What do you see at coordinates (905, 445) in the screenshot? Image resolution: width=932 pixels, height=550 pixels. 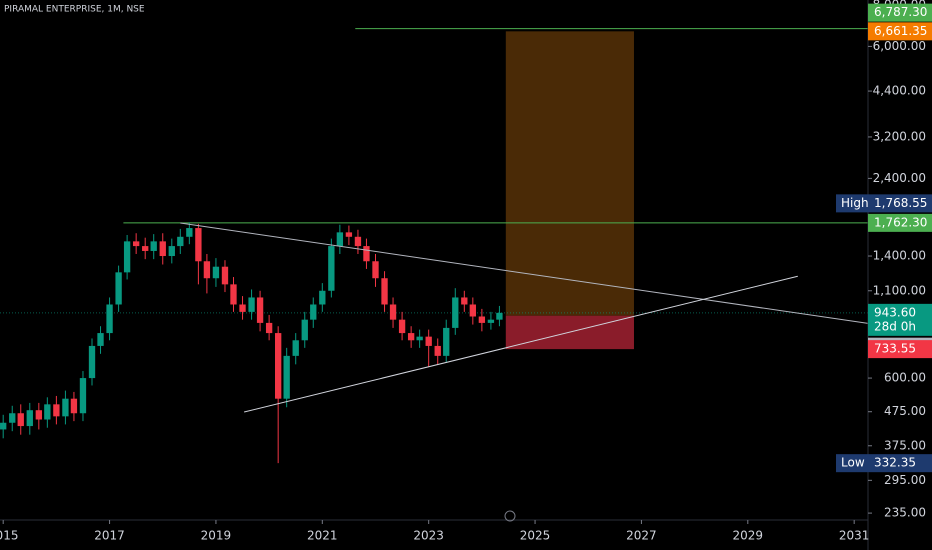 I see `y-tick-label: 375.00` at bounding box center [905, 445].